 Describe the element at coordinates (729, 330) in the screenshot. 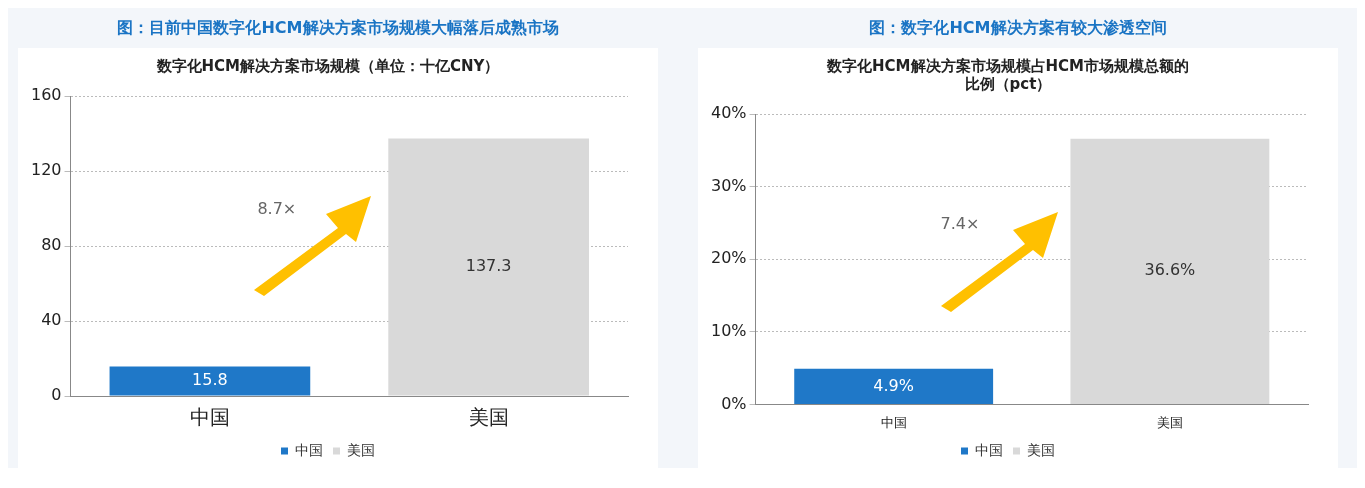

I see `y-tick-label: 10%` at that location.